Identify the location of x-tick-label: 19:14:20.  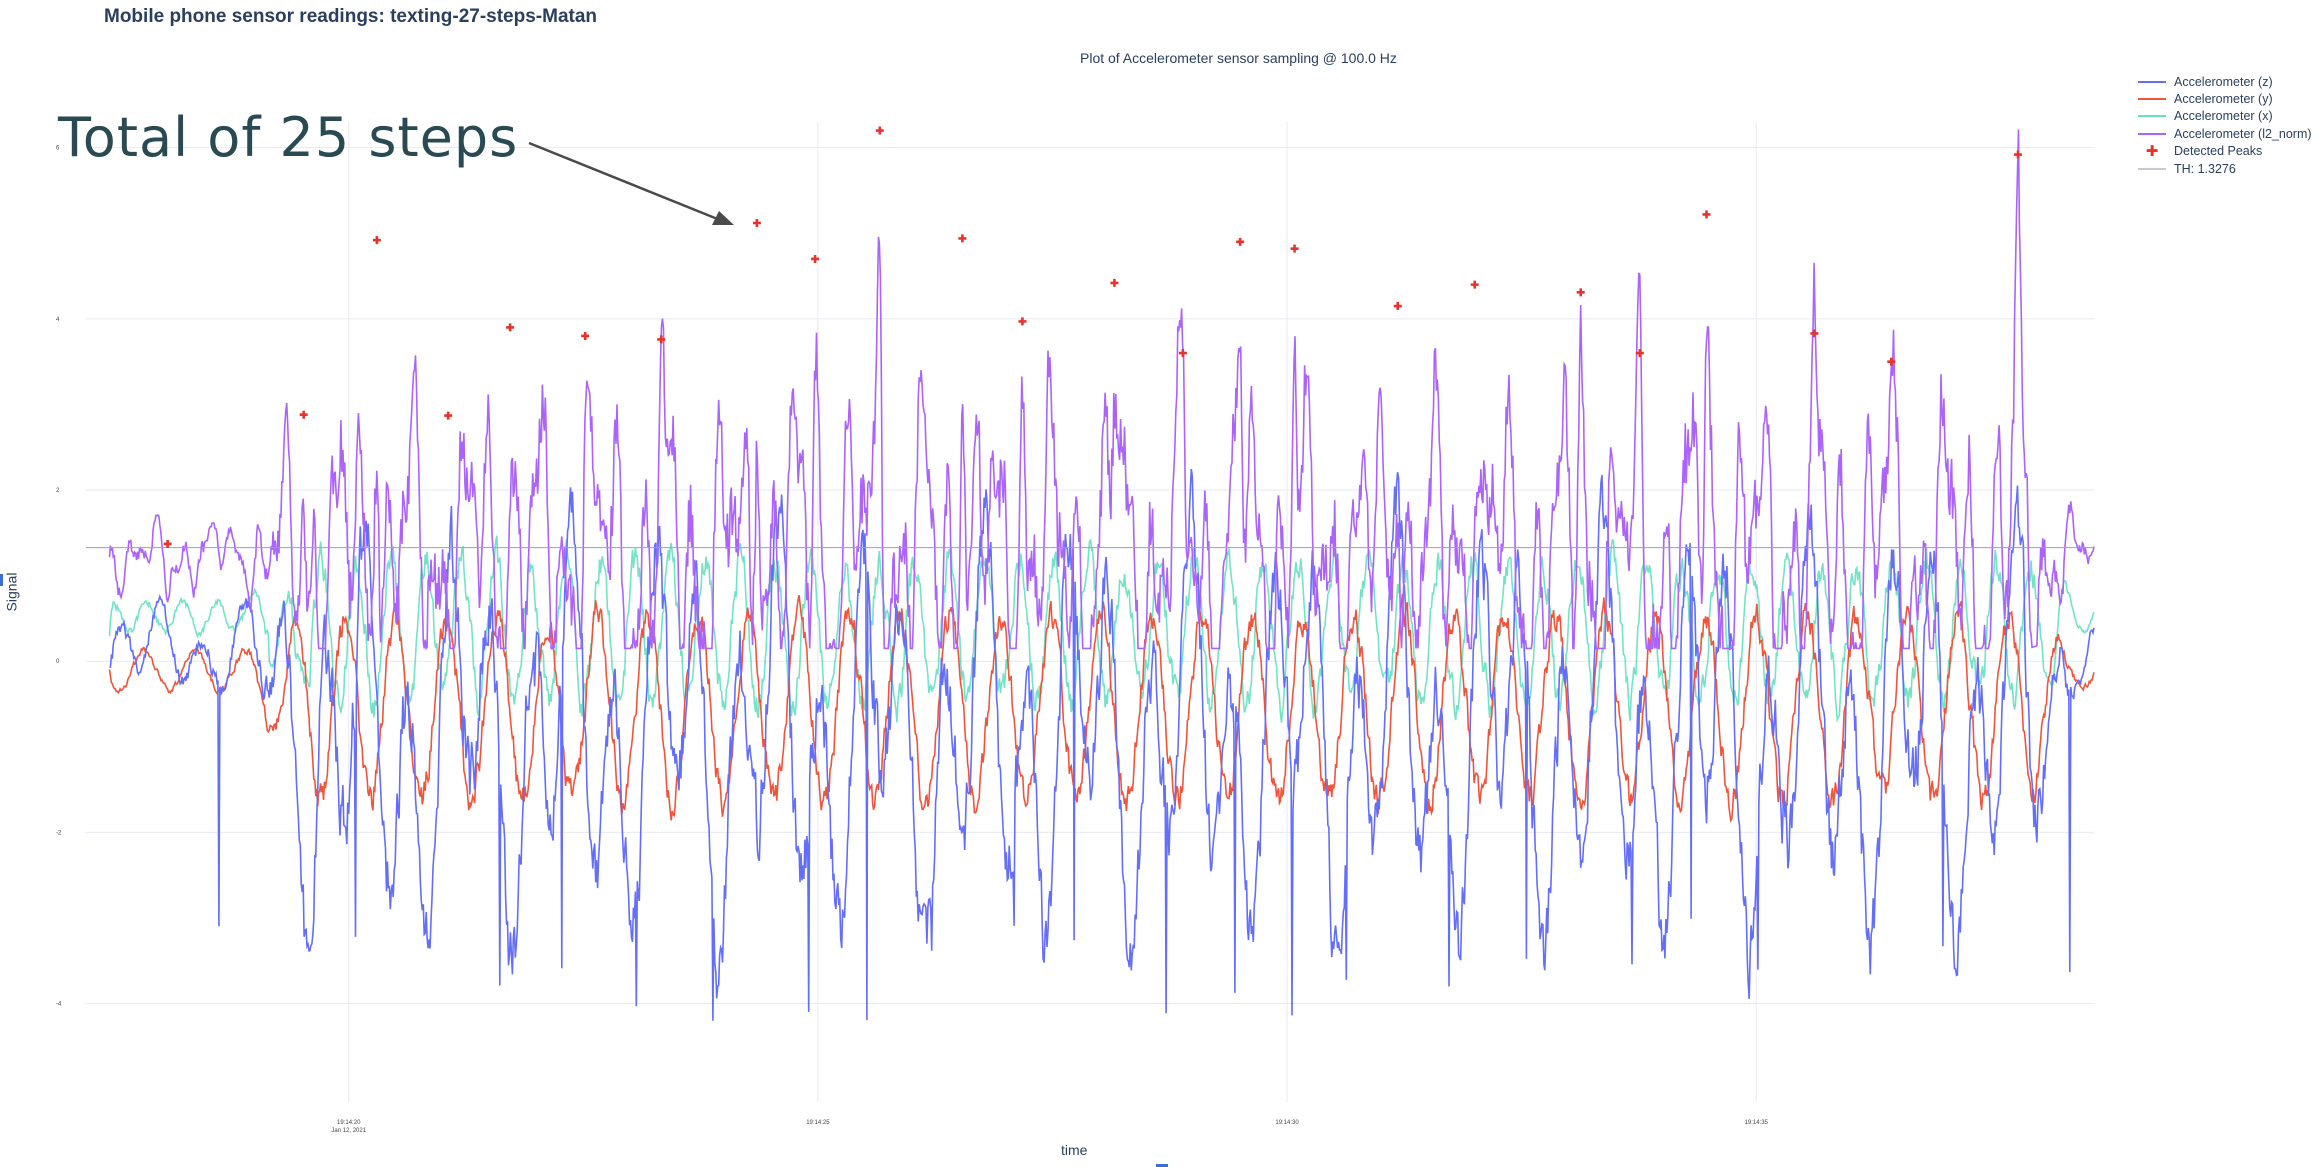
(349, 1123).